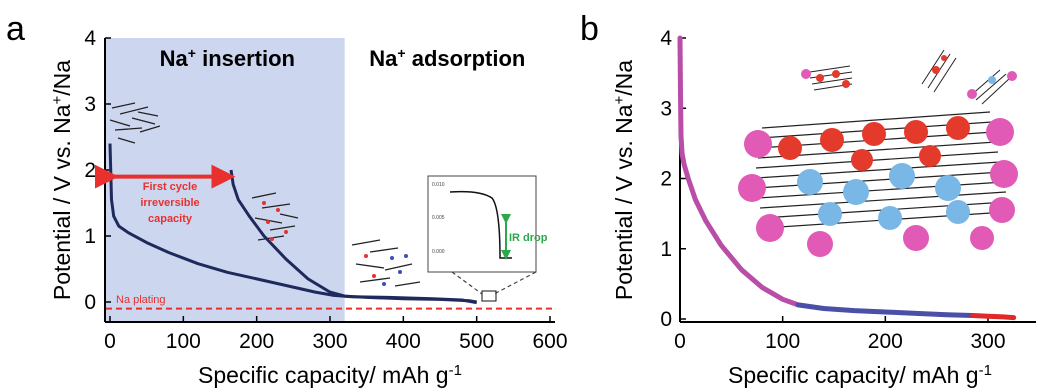 This screenshot has width=1041, height=391. What do you see at coordinates (476, 341) in the screenshot?
I see `a-x-tick-label: 500` at bounding box center [476, 341].